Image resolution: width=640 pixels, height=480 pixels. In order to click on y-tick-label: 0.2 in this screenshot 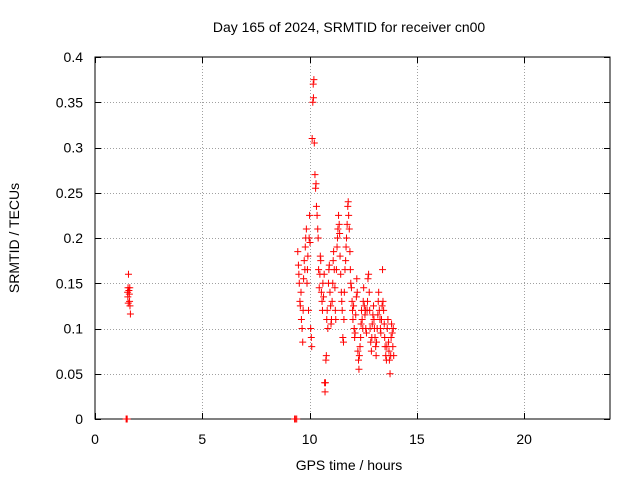, I will do `click(74, 238)`.